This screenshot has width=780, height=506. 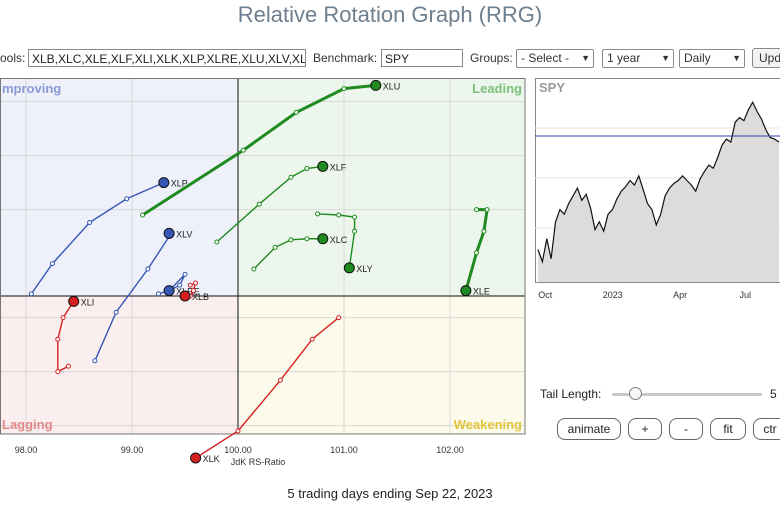 I want to click on x-tick-label: 100.00, so click(x=238, y=450).